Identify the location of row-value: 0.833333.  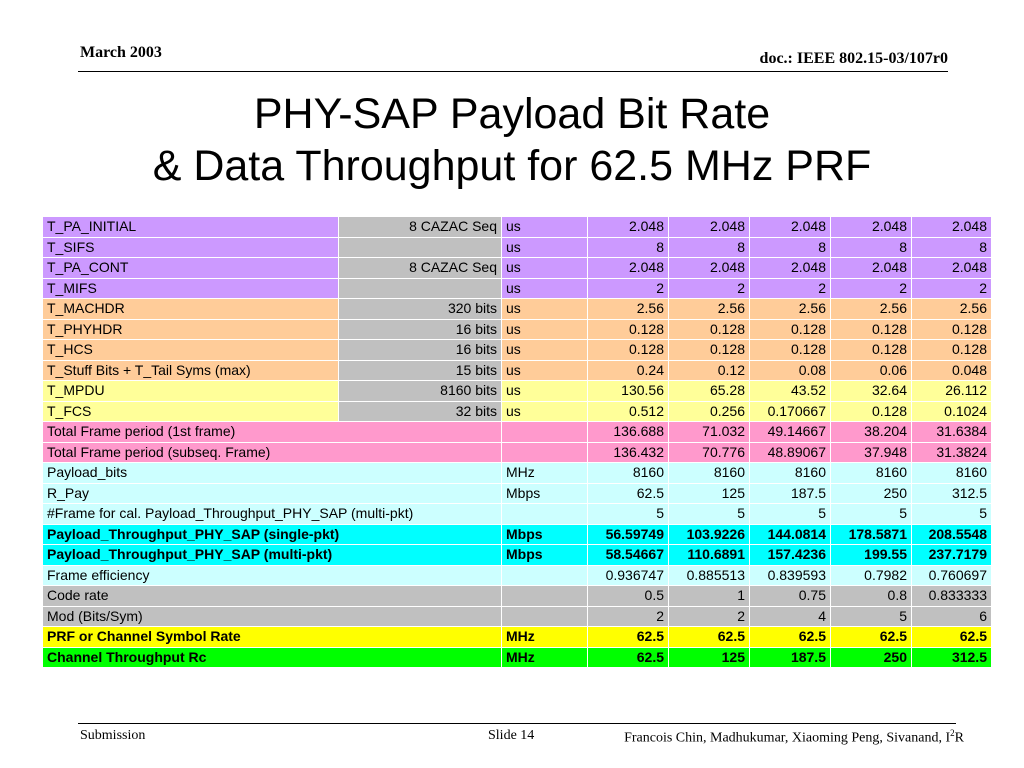
(951, 596).